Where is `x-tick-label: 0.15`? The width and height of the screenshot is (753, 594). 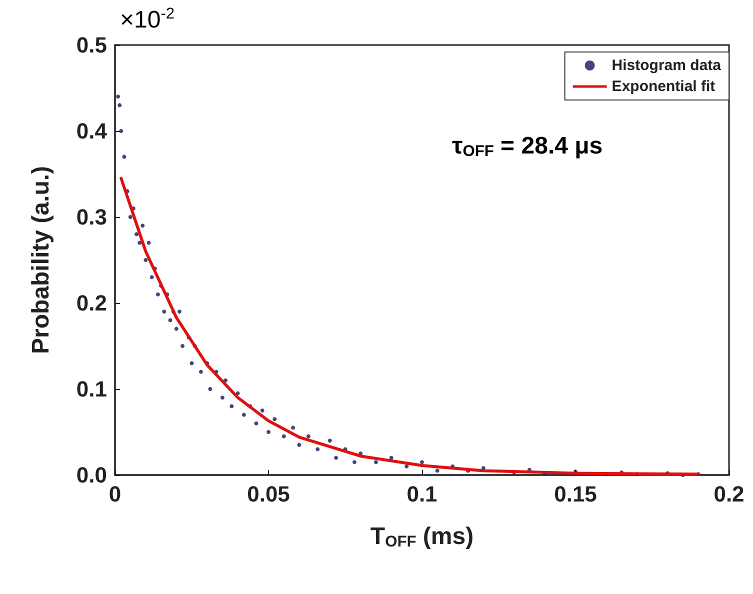 x-tick-label: 0.15 is located at coordinates (575, 494).